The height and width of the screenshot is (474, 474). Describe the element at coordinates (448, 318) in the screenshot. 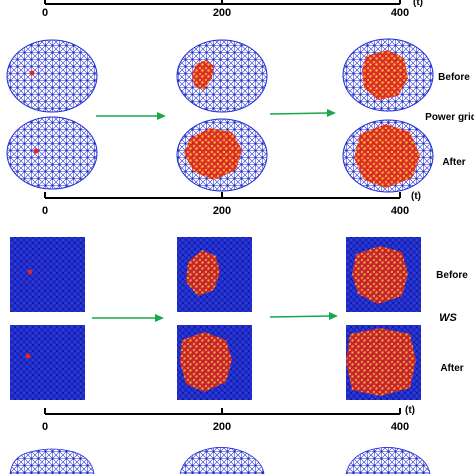

I see `section-label: WS` at that location.